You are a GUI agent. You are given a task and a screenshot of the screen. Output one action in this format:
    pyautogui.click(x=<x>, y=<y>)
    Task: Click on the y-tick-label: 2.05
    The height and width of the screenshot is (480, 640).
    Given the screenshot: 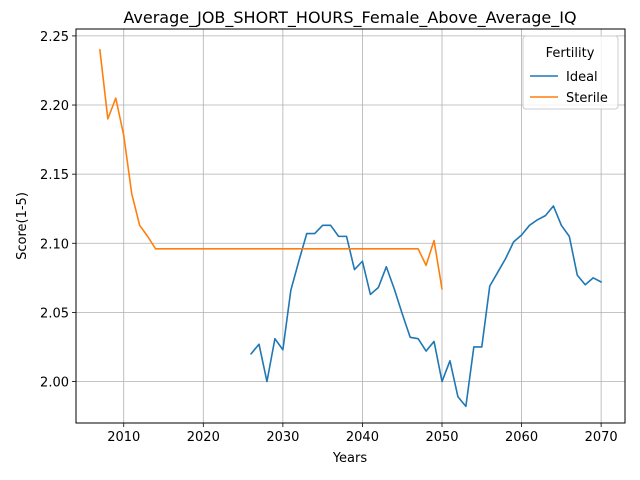 What is the action you would take?
    pyautogui.click(x=54, y=313)
    